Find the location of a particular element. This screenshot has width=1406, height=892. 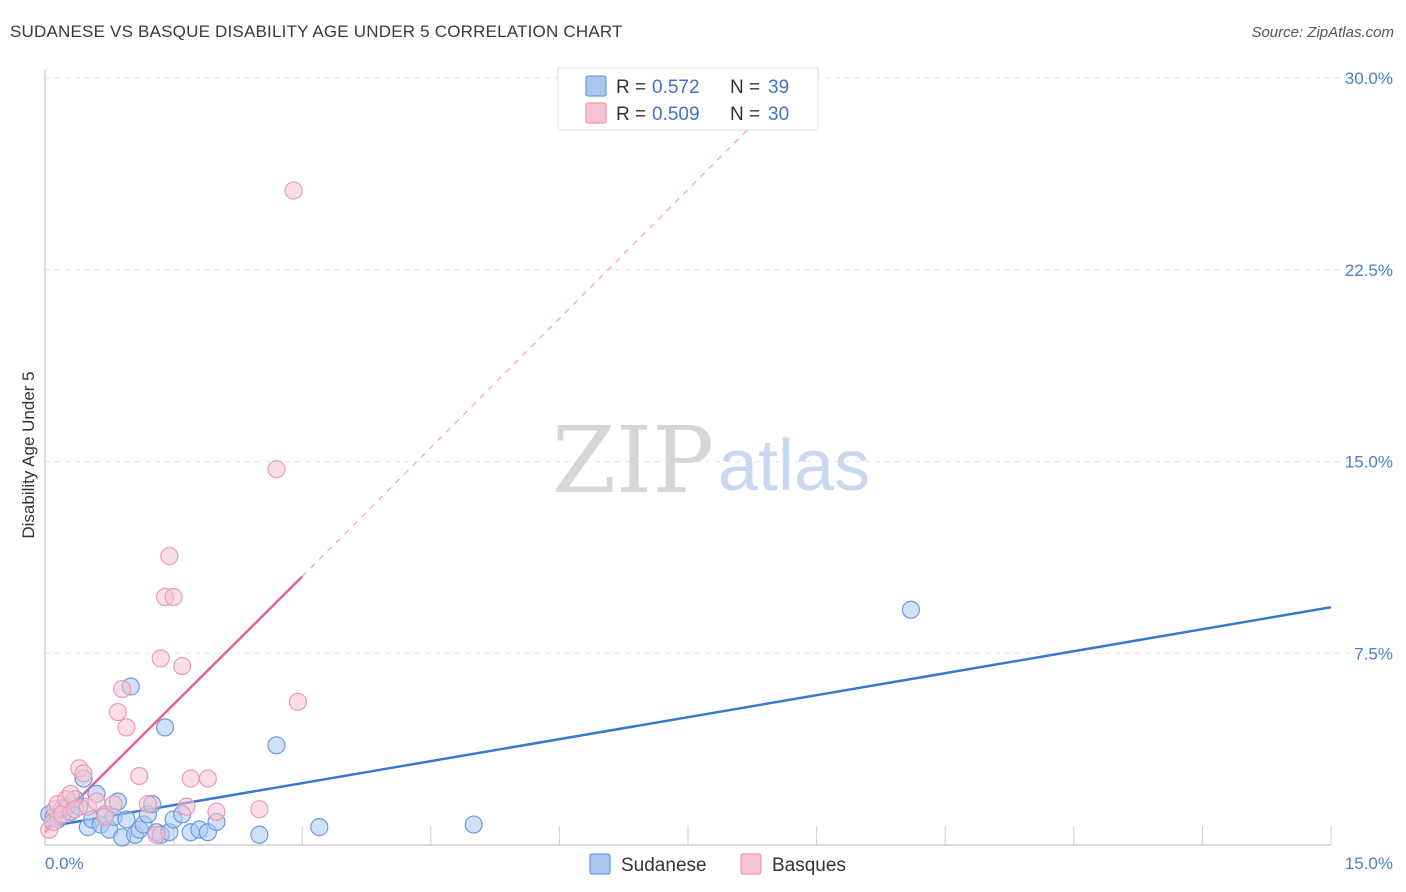

watermark-atlas: atlas is located at coordinates (794, 466).